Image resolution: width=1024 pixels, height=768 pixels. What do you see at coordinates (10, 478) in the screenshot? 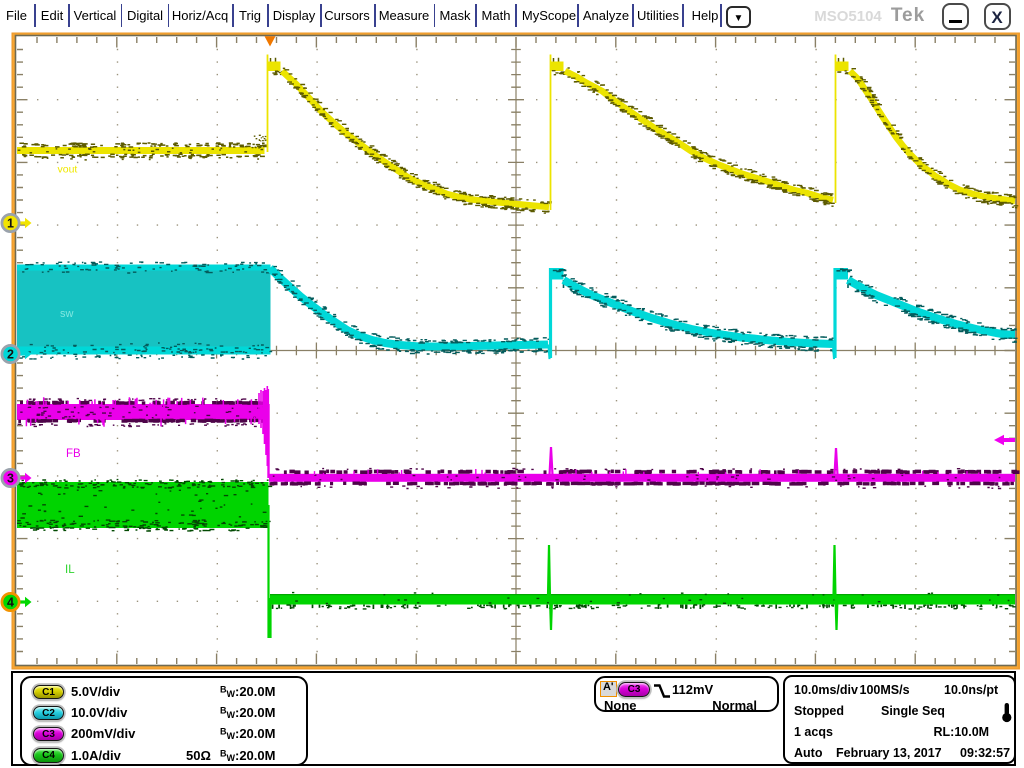
I see `svg-text: 3` at bounding box center [10, 478].